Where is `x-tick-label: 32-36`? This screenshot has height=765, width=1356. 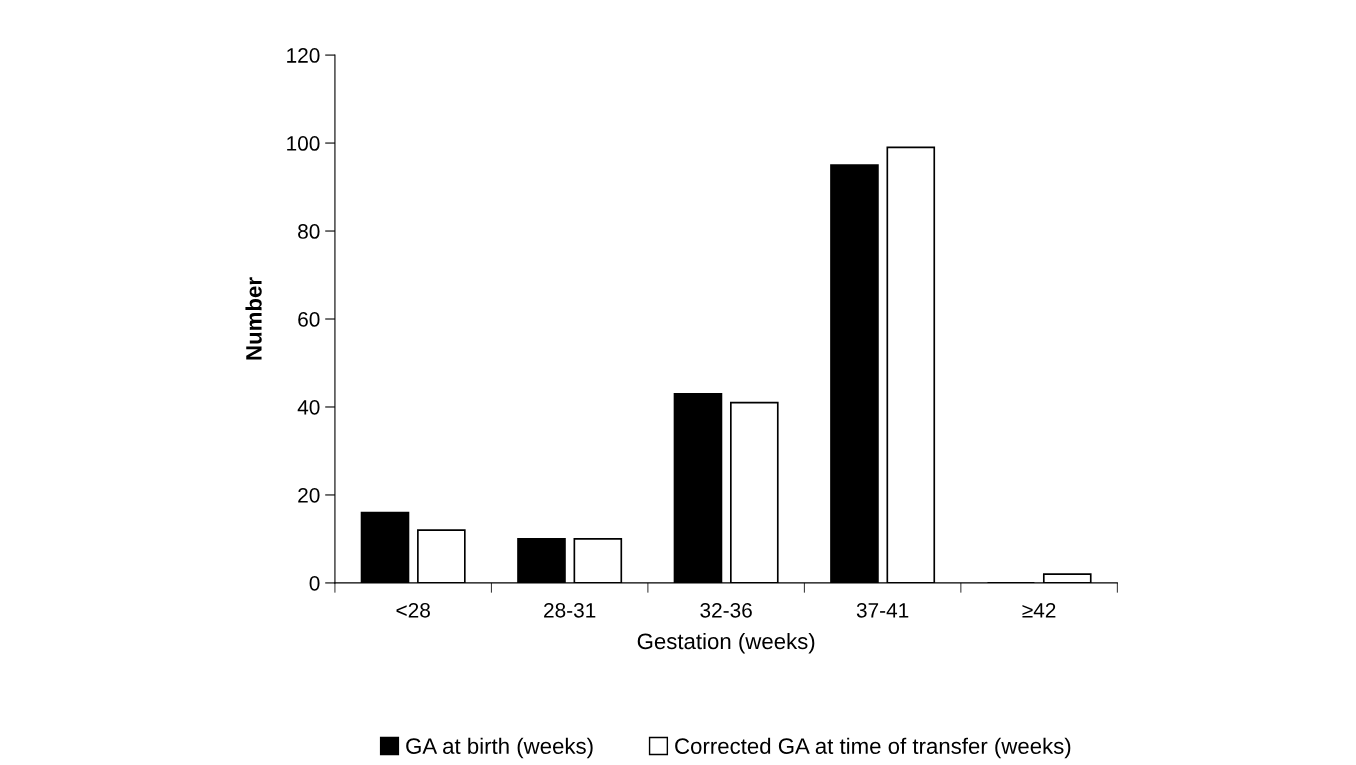
x-tick-label: 32-36 is located at coordinates (726, 610).